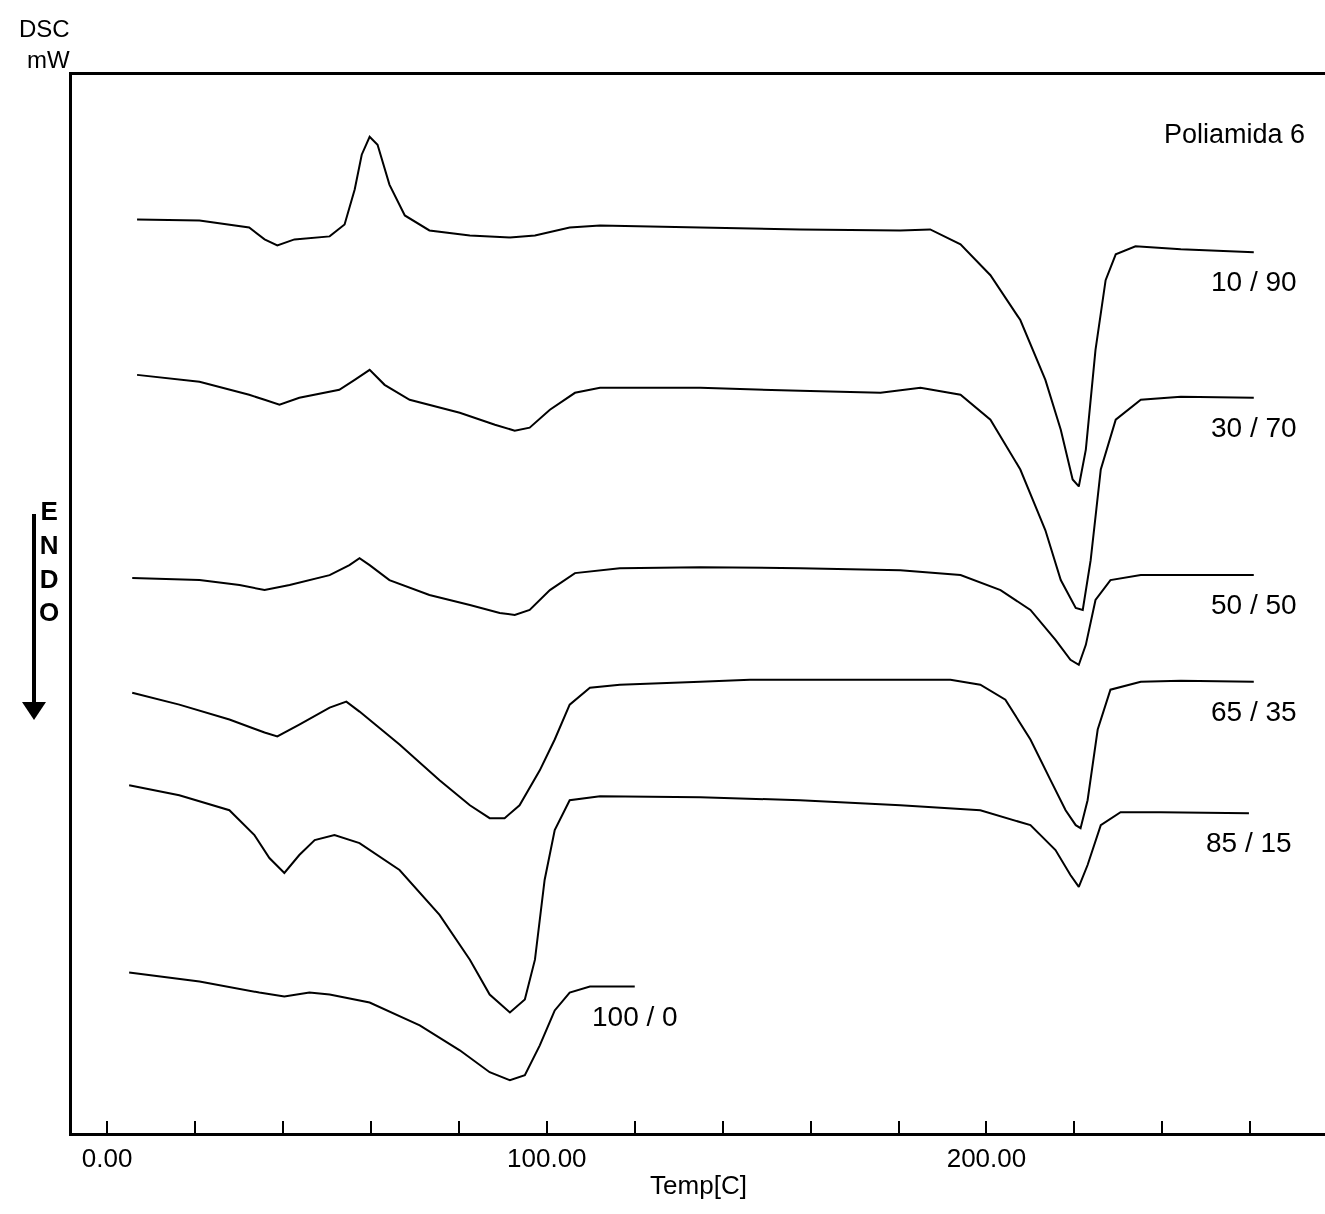  What do you see at coordinates (1254, 604) in the screenshot?
I see `series-label: 50 / 50` at bounding box center [1254, 604].